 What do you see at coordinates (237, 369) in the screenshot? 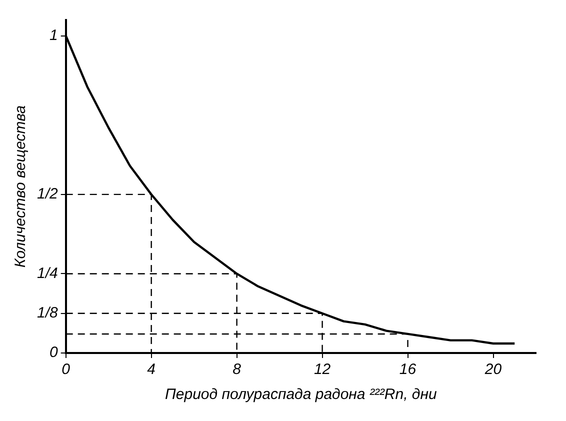
I see `x-tick-label: 8` at bounding box center [237, 369].